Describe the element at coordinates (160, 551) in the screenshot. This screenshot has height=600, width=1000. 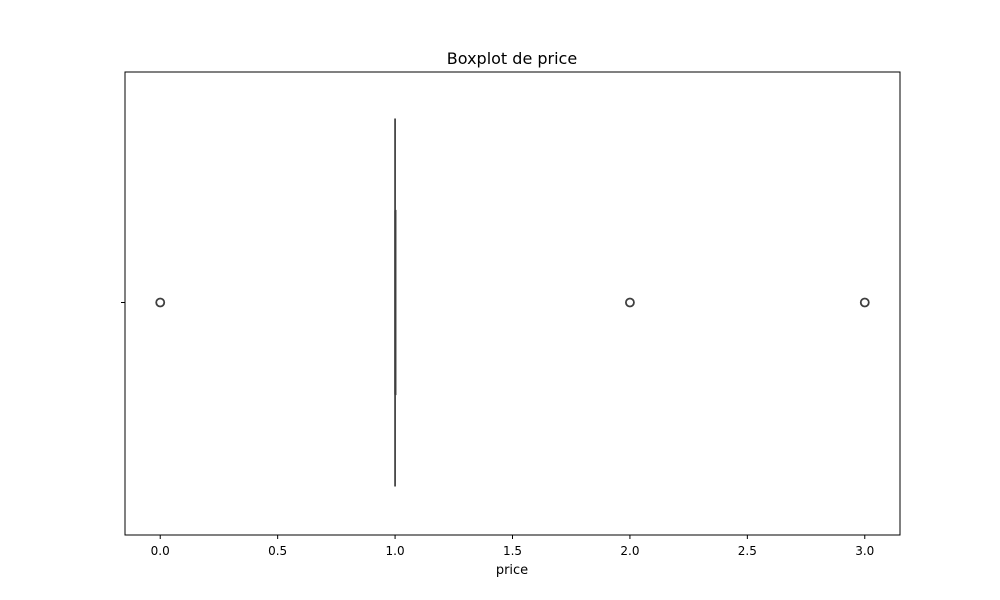
I see `x-tick-label: 0.0` at that location.